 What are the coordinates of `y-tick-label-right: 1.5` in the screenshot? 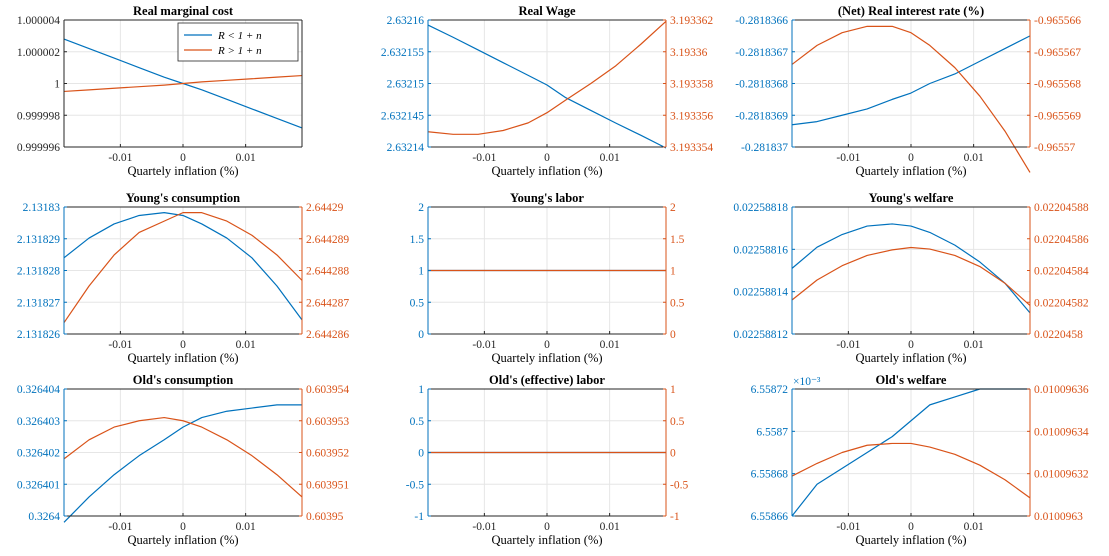 It's located at (677, 240).